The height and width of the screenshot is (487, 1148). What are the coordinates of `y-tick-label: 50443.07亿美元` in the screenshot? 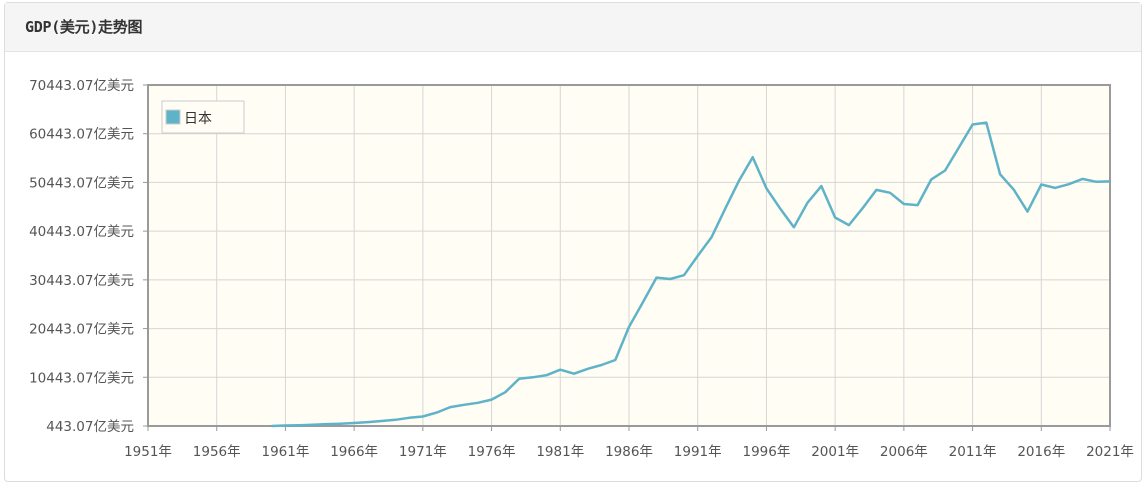 It's located at (81, 183).